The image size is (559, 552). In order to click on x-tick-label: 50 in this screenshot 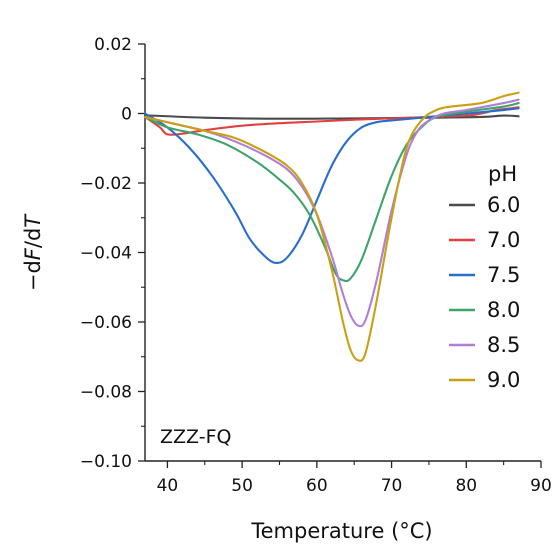, I will do `click(242, 486)`.